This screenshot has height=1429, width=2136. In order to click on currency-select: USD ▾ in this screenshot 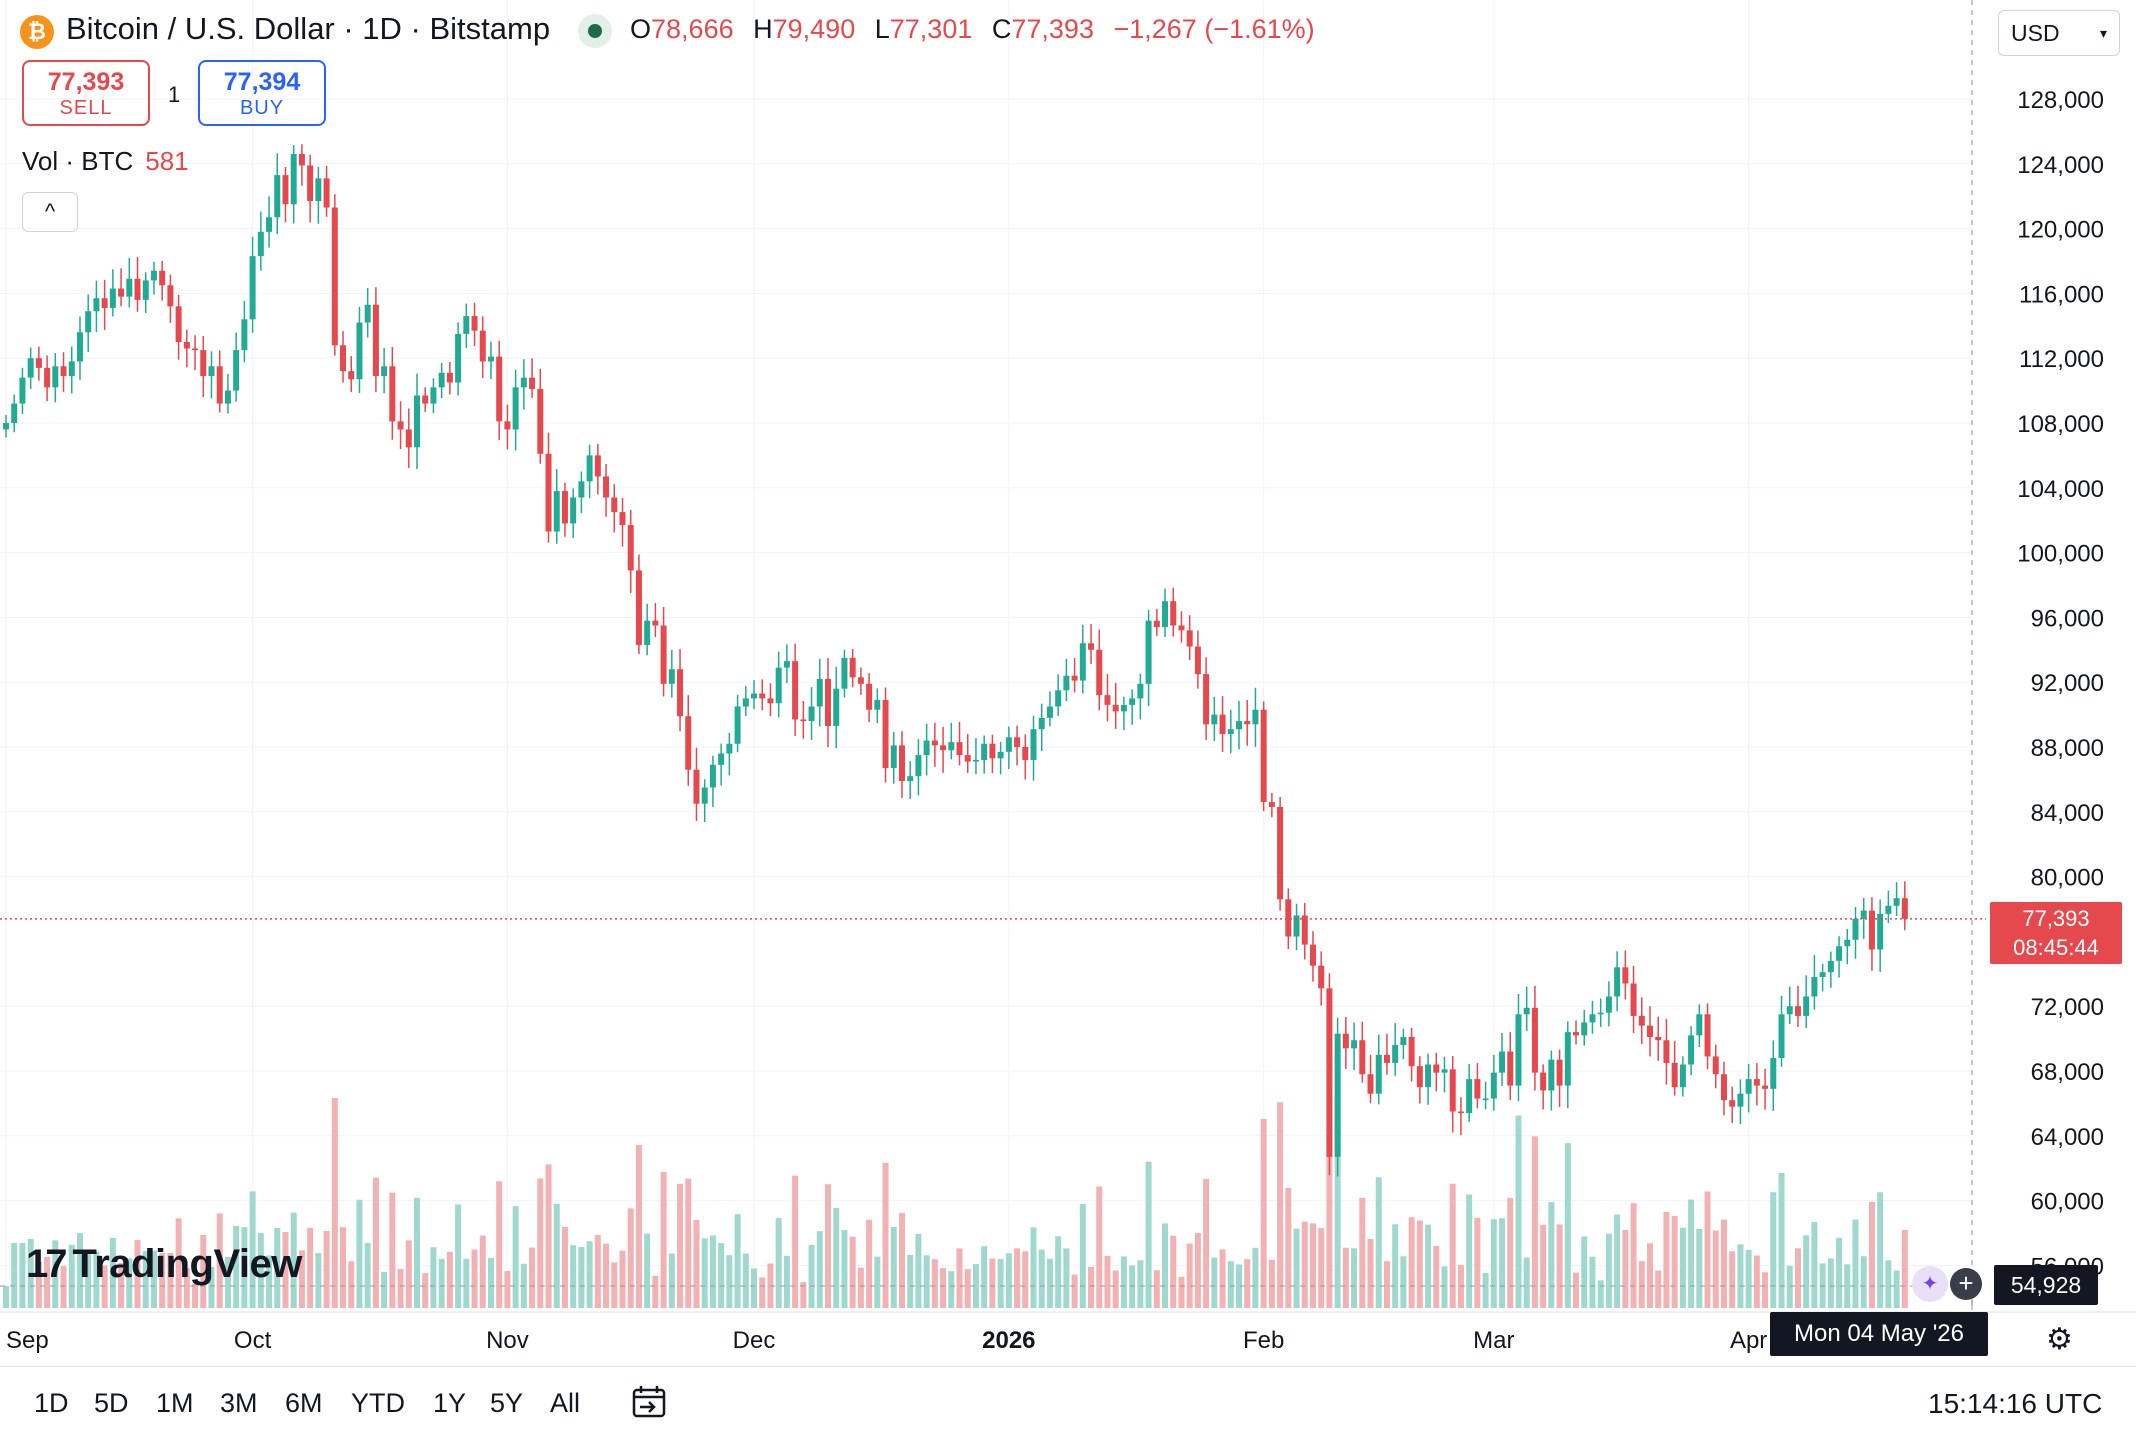, I will do `click(2059, 33)`.